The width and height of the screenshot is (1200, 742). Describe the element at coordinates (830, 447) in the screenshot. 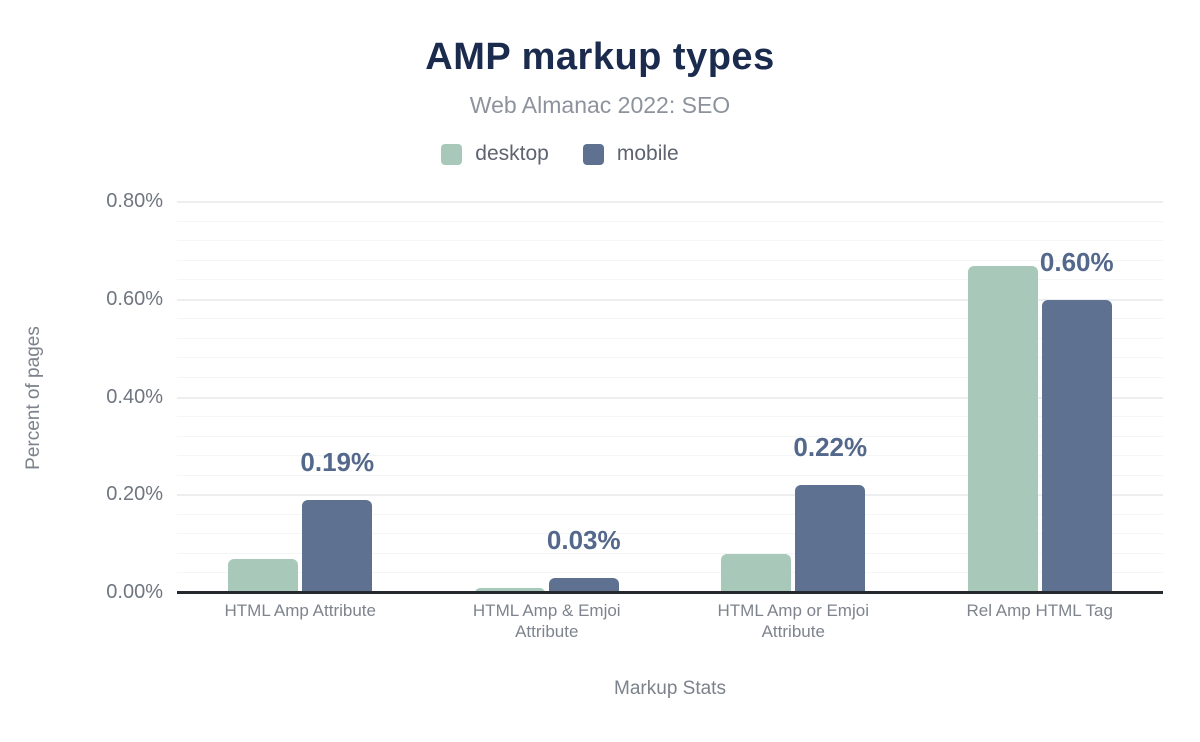

I see `bar-value-label: 0.22%` at that location.